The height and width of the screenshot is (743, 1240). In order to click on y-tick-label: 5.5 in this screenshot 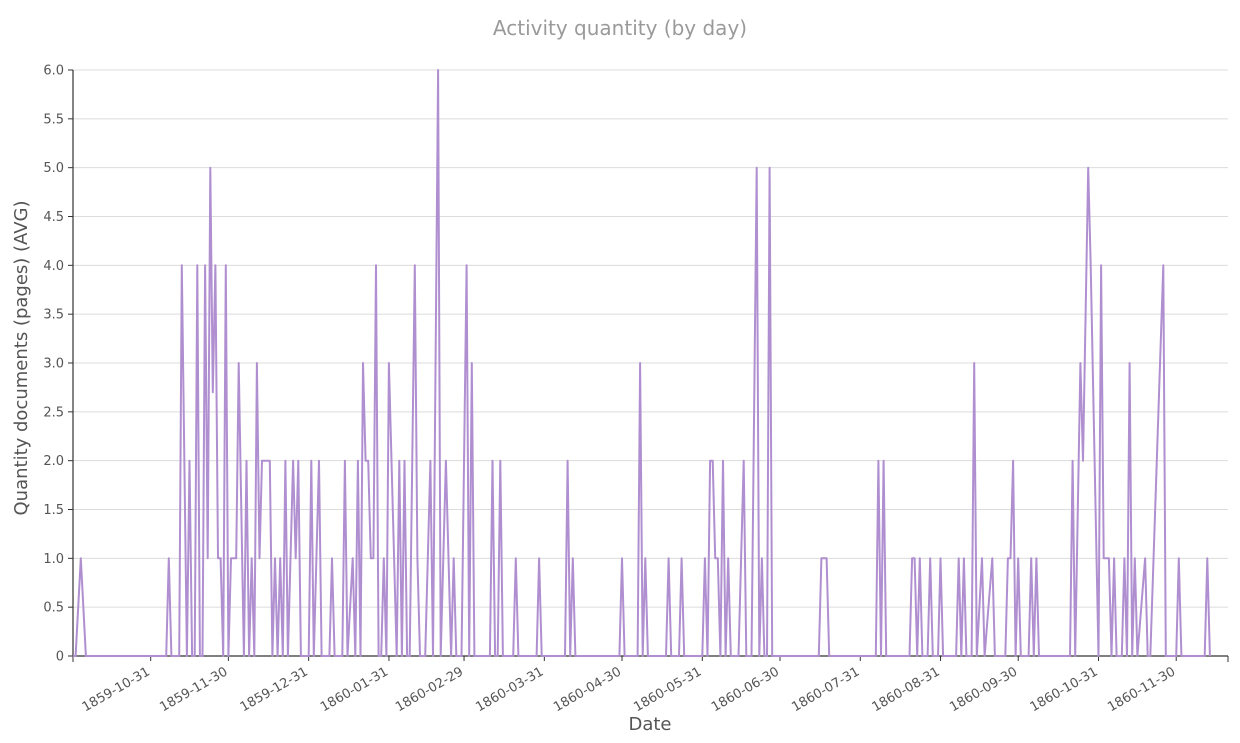, I will do `click(53, 119)`.